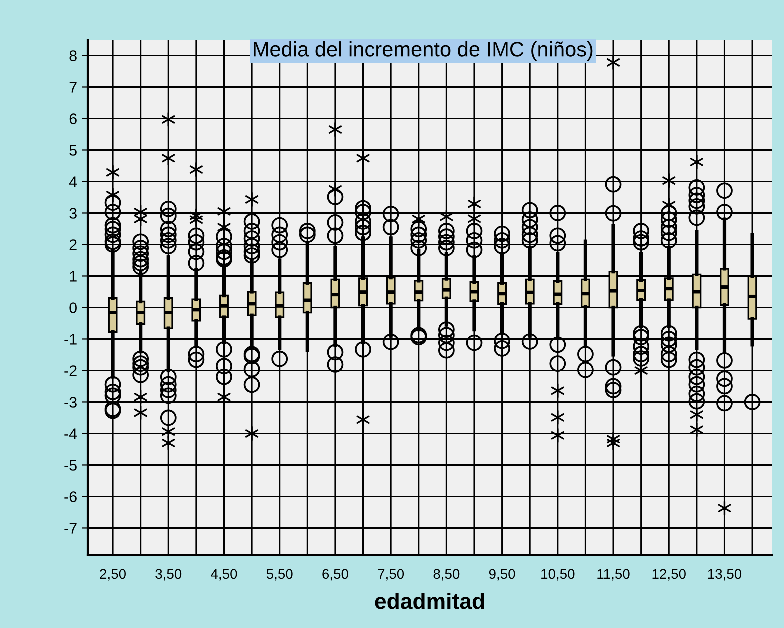 Image resolution: width=784 pixels, height=628 pixels. I want to click on y-tick-label: 8, so click(73, 56).